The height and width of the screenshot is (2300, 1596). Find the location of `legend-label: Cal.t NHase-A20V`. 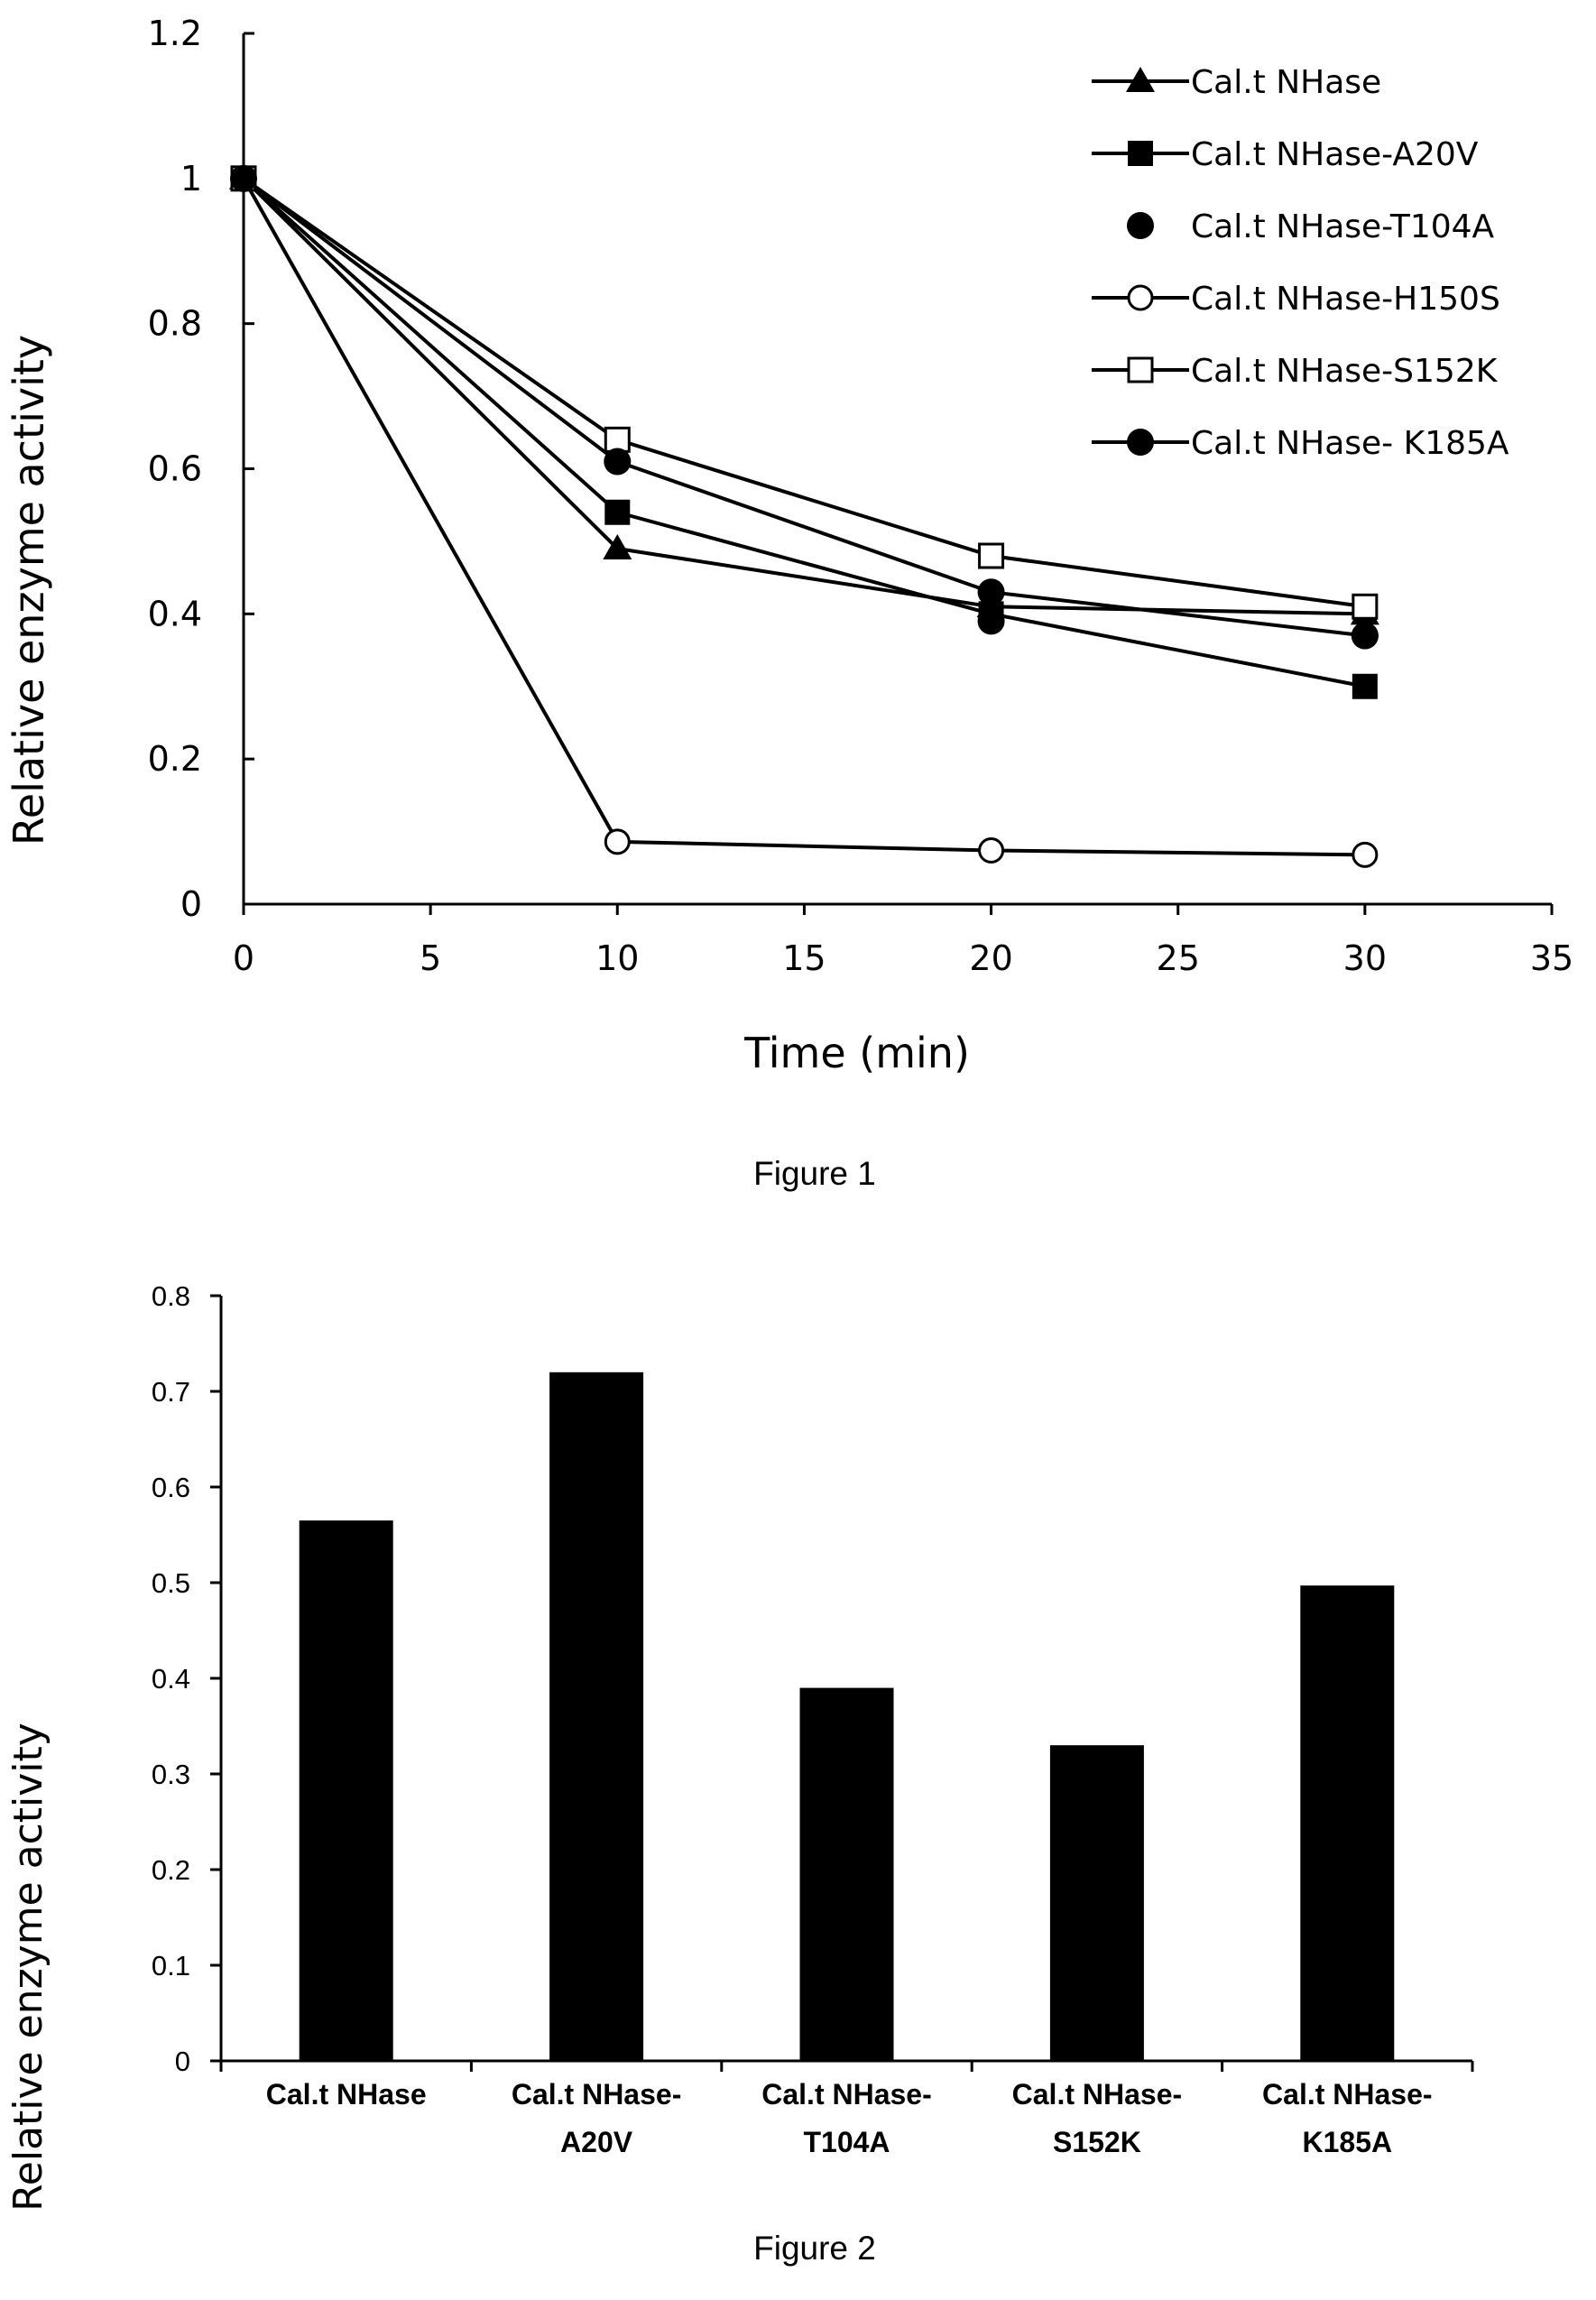

legend-label: Cal.t NHase-A20V is located at coordinates (1335, 155).